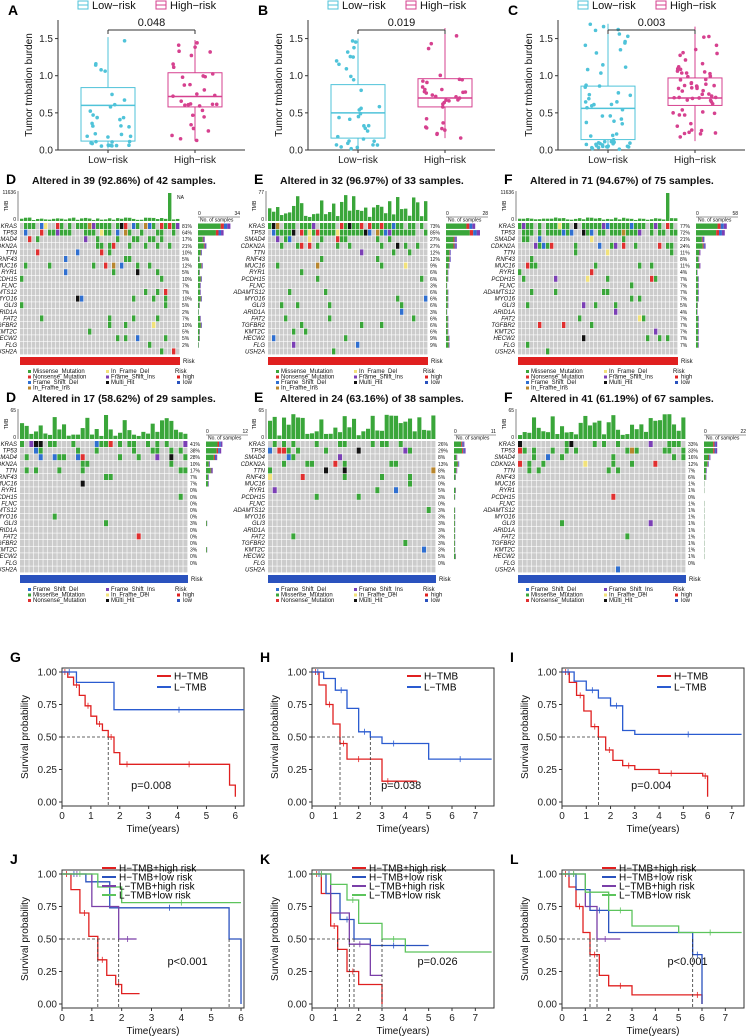 Image resolution: width=752 pixels, height=1036 pixels. What do you see at coordinates (505, 300) in the screenshot?
I see `gene-label: MYO16` at bounding box center [505, 300].